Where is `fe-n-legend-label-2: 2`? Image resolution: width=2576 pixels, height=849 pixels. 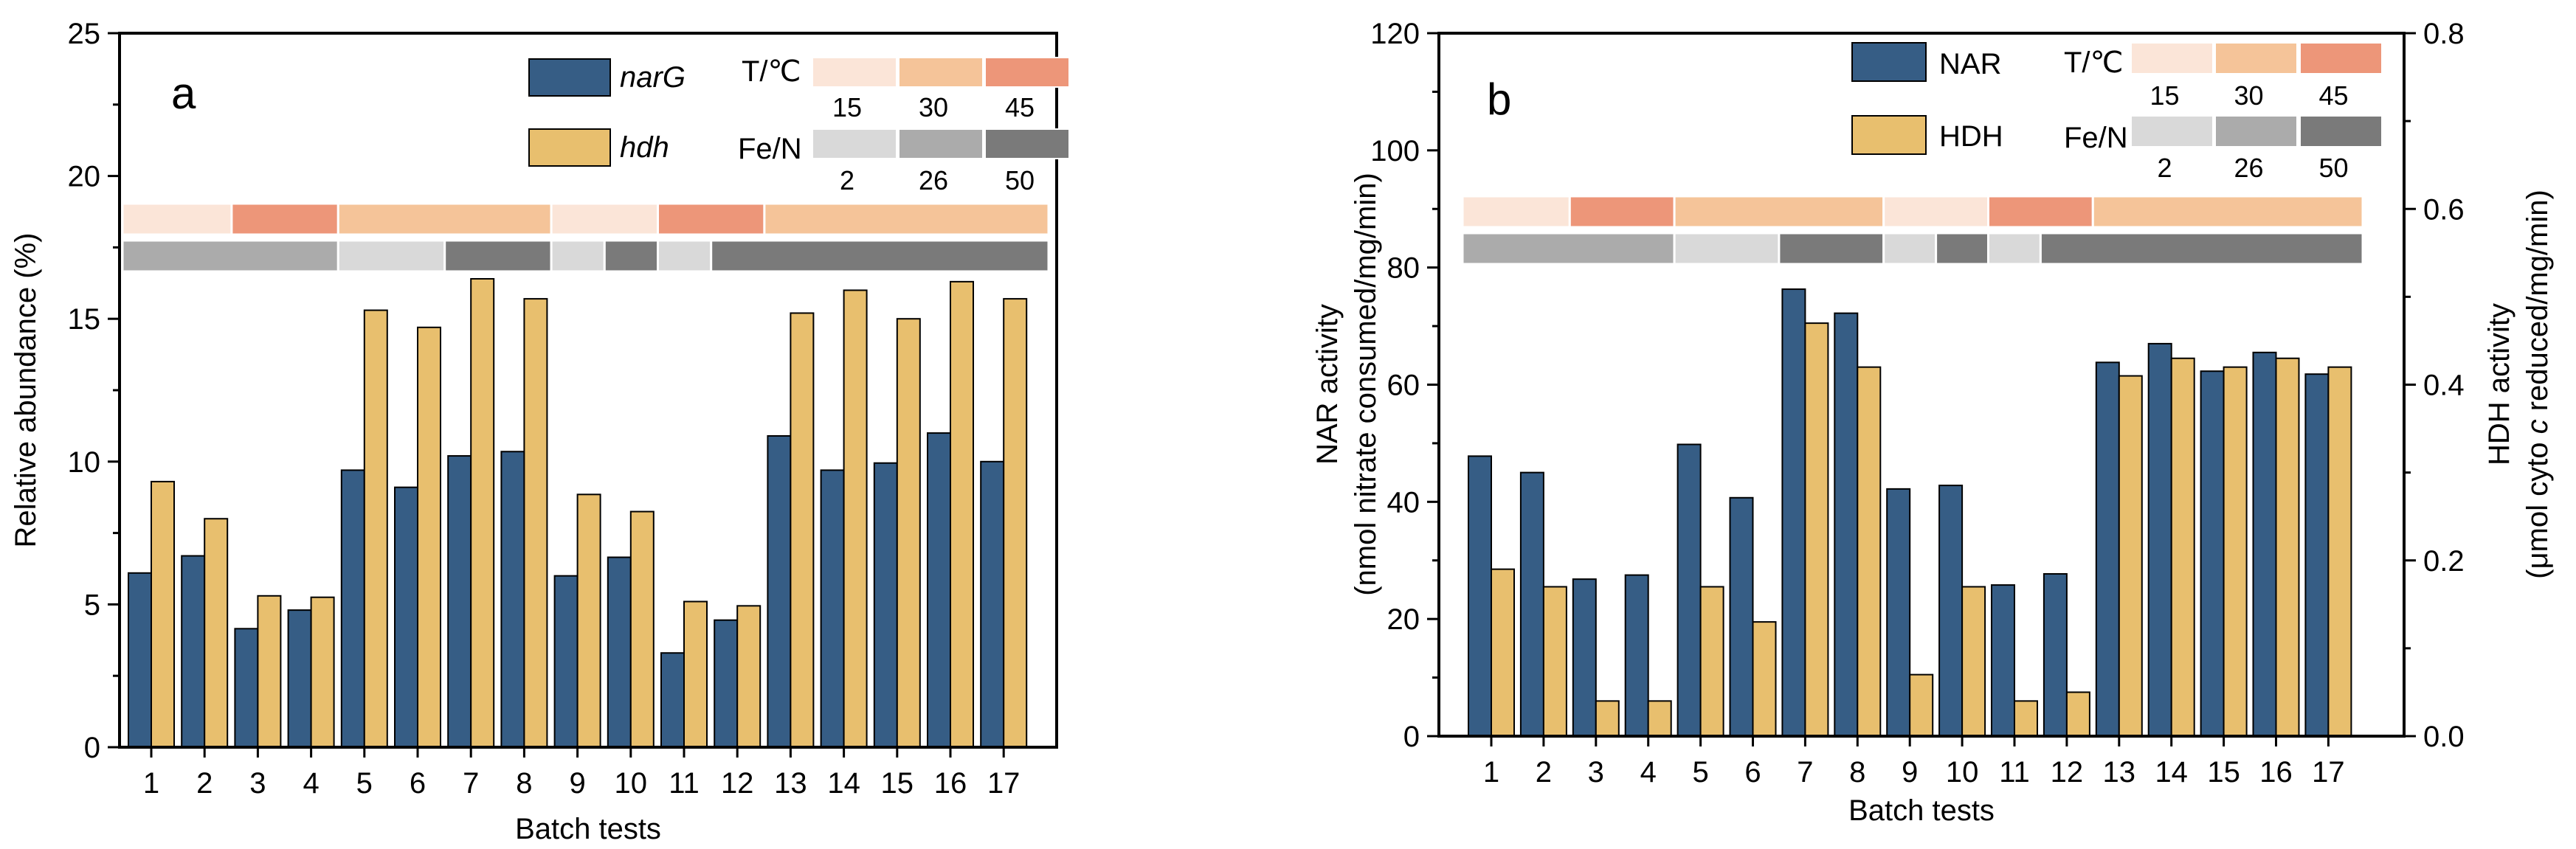
fe-n-legend-label-2: 2 is located at coordinates (2165, 168).